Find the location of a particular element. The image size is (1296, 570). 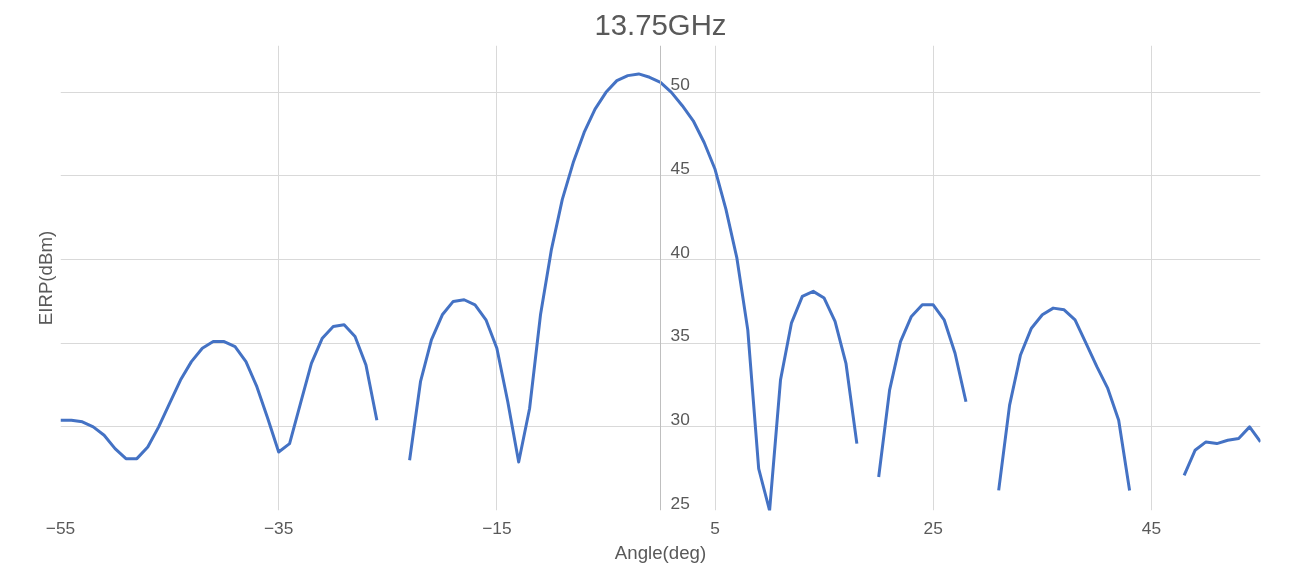

x-tick-label: 25 is located at coordinates (933, 527).